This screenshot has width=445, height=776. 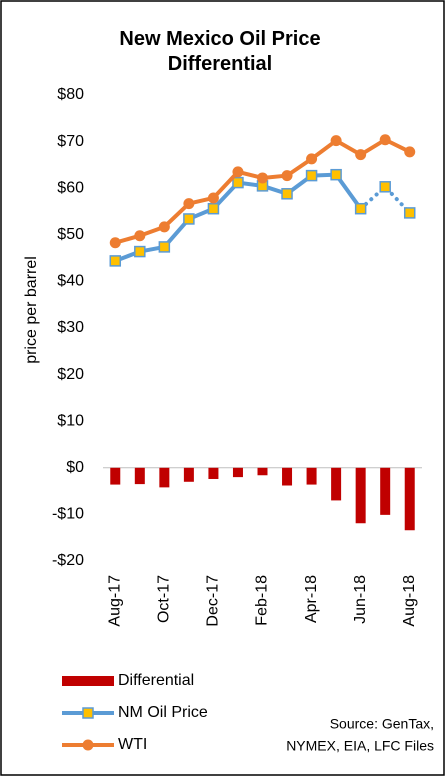 What do you see at coordinates (88, 681) in the screenshot?
I see `legend-swatch` at bounding box center [88, 681].